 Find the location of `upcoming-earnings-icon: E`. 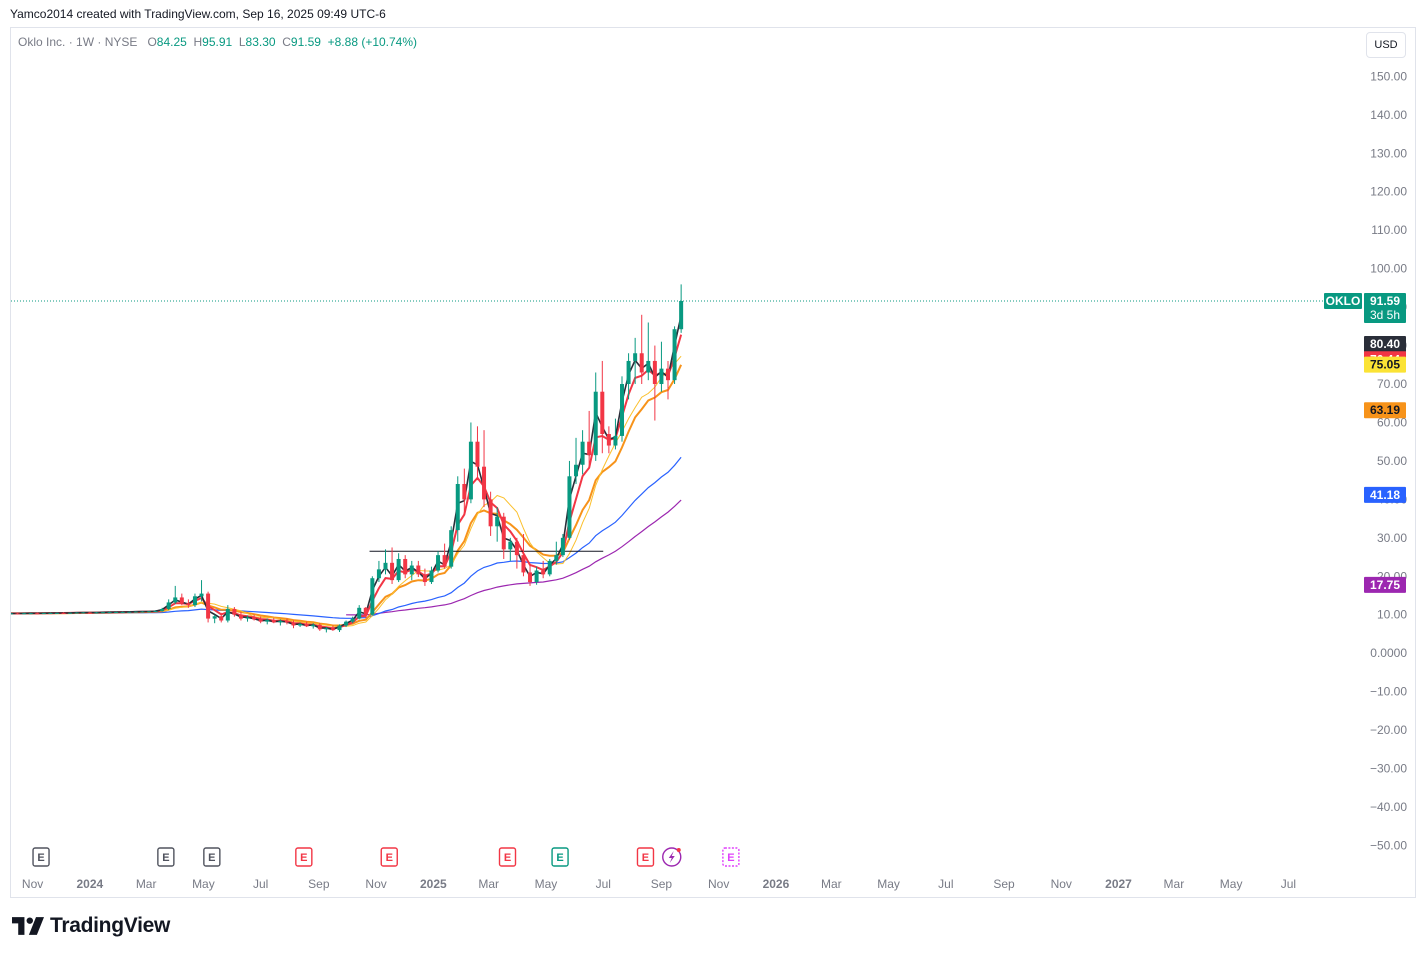

upcoming-earnings-icon: E is located at coordinates (731, 857).